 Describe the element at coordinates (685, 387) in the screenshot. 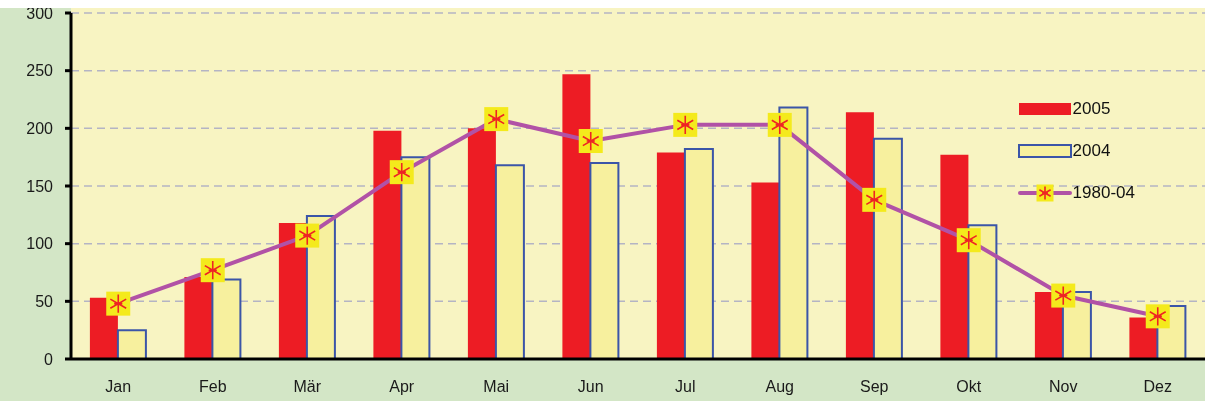

I see `x-tick-label: Jul` at that location.